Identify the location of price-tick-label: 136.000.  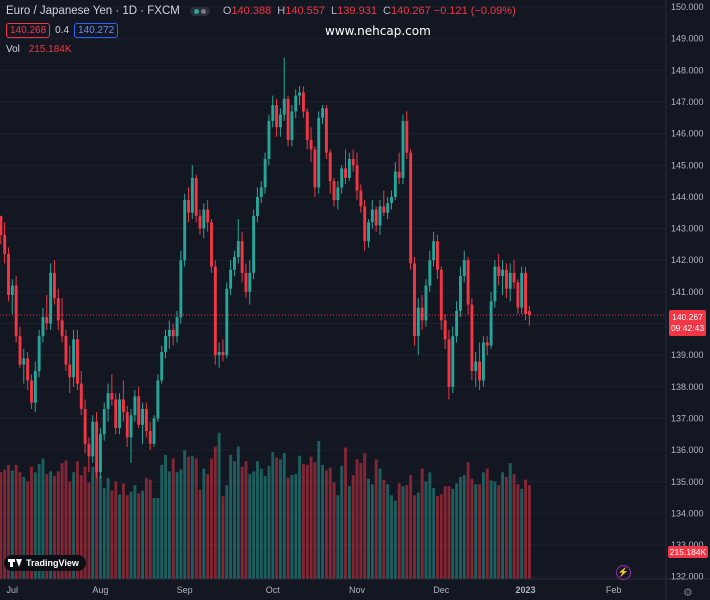
(687, 450).